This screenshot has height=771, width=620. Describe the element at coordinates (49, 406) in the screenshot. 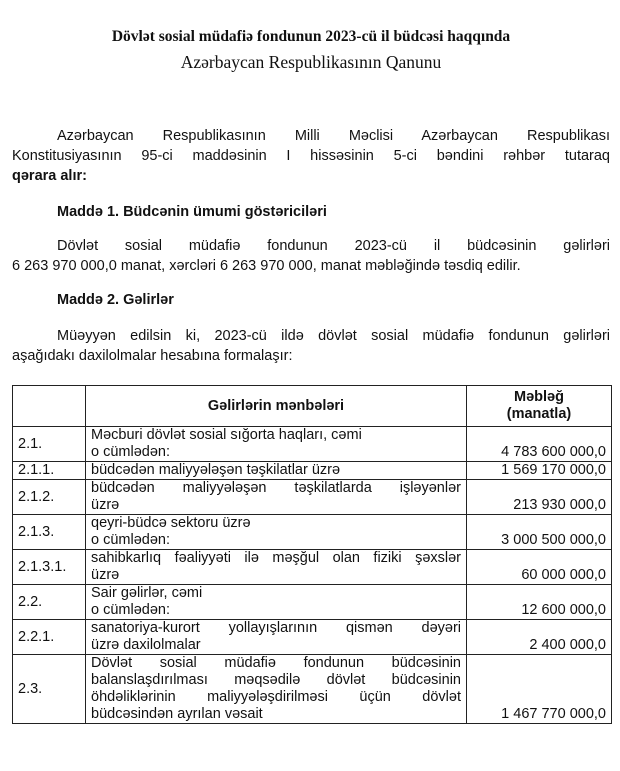

I see `header-code` at that location.